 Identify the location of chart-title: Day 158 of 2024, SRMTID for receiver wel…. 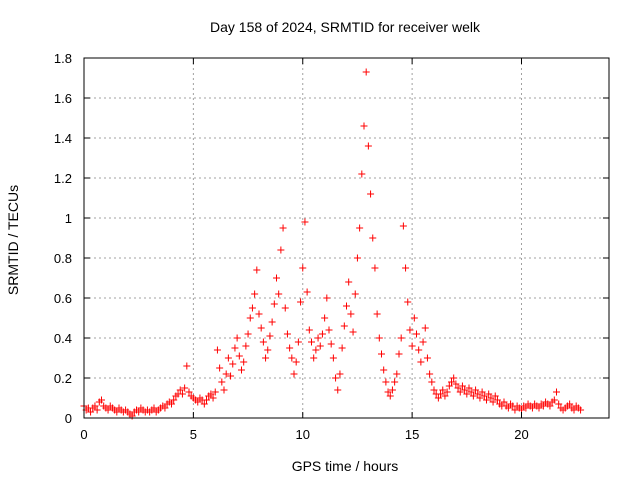
(345, 27).